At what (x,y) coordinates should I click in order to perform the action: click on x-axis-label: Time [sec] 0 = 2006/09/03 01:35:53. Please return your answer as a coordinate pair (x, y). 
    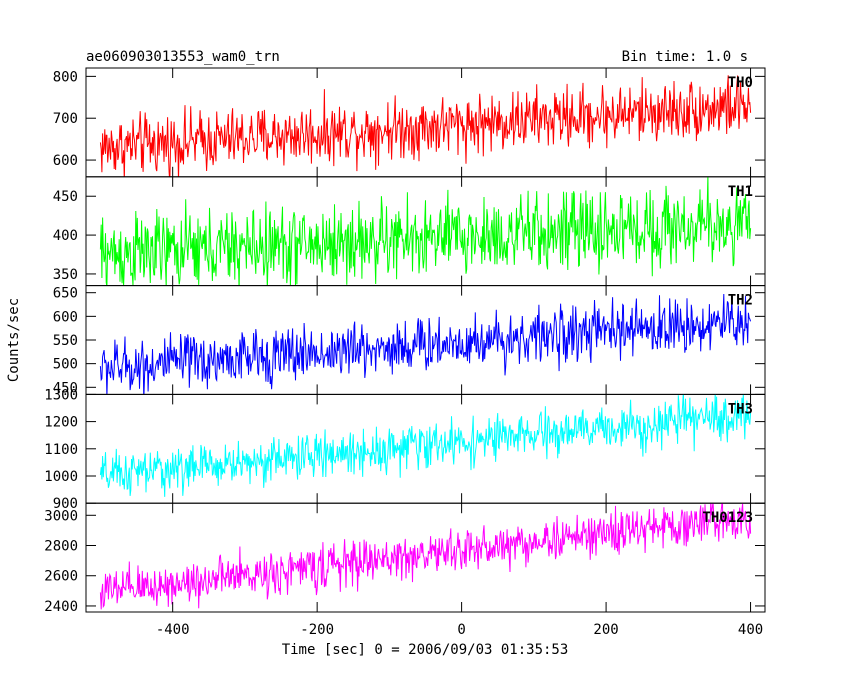
    Looking at the image, I should click on (425, 650).